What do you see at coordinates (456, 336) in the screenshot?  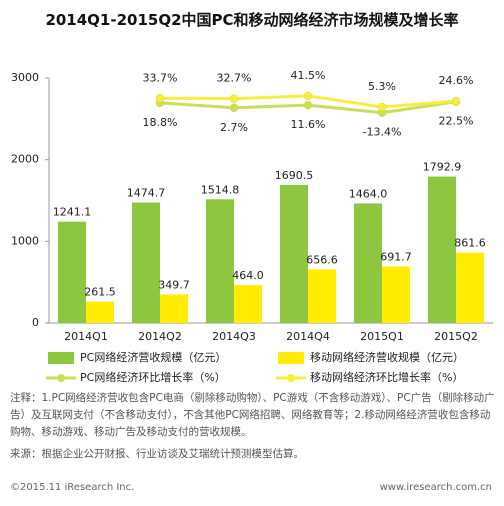 I see `x-tick-label: 2015Q2` at bounding box center [456, 336].